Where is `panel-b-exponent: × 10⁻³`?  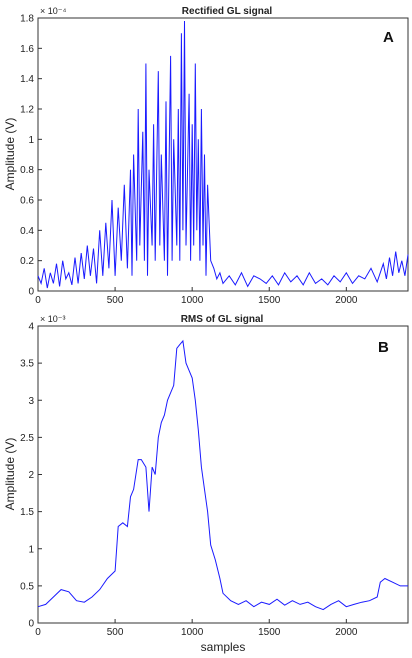
panel-b-exponent: × 10⁻³ is located at coordinates (53, 319).